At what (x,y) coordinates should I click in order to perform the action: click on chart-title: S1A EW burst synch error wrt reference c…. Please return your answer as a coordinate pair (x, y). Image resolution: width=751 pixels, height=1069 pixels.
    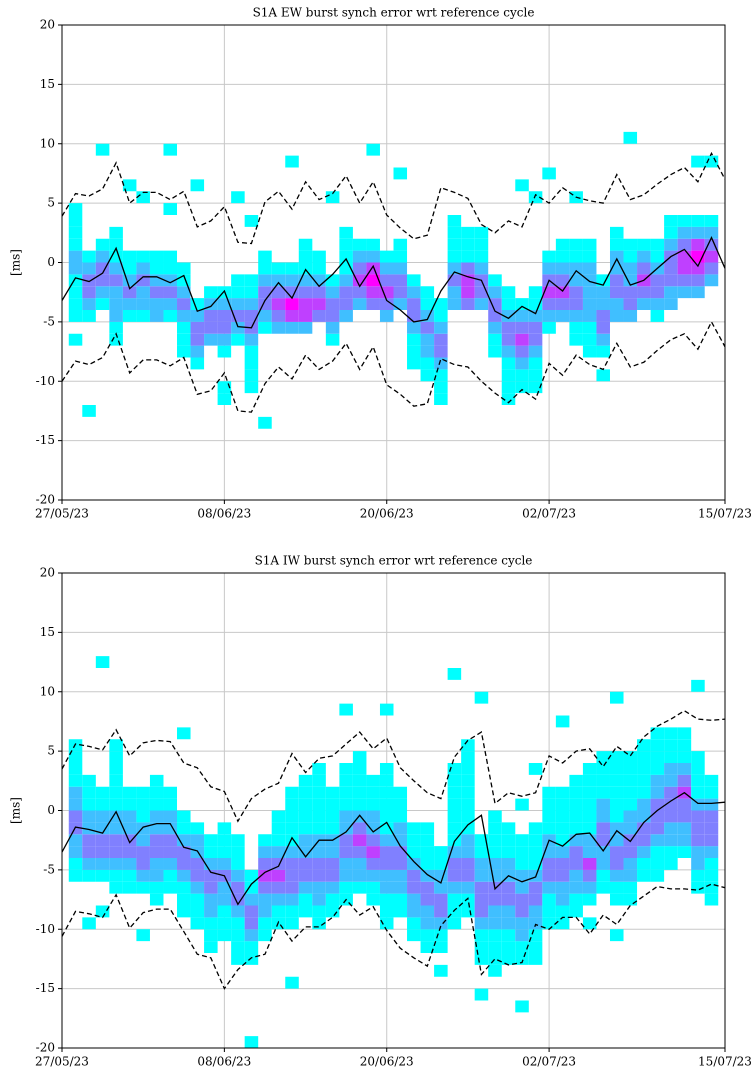
    Looking at the image, I should click on (394, 13).